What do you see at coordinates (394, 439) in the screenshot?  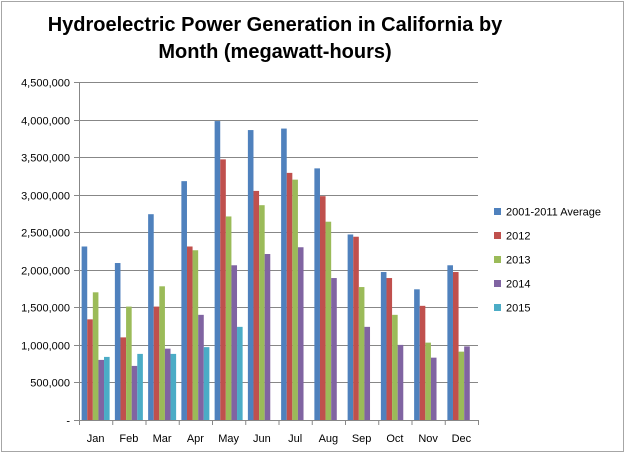 I see `x-tick-label: Oct` at bounding box center [394, 439].